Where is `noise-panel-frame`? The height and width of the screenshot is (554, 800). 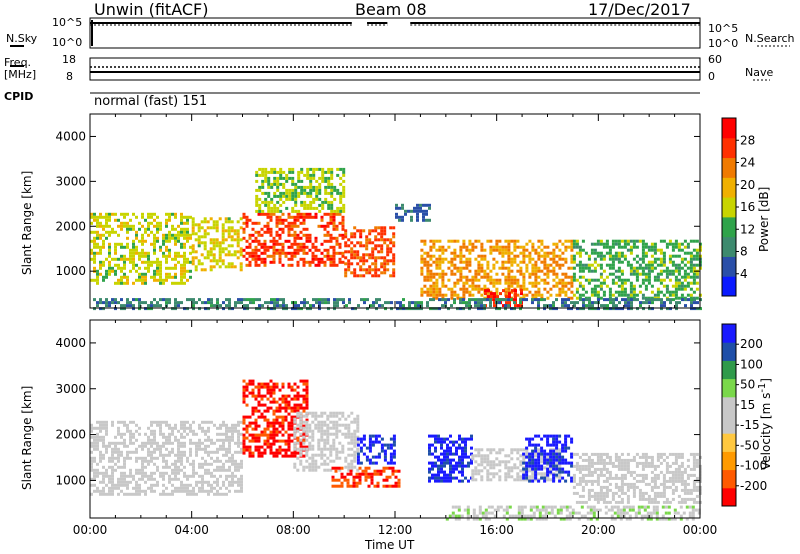
noise-panel-frame is located at coordinates (395, 33).